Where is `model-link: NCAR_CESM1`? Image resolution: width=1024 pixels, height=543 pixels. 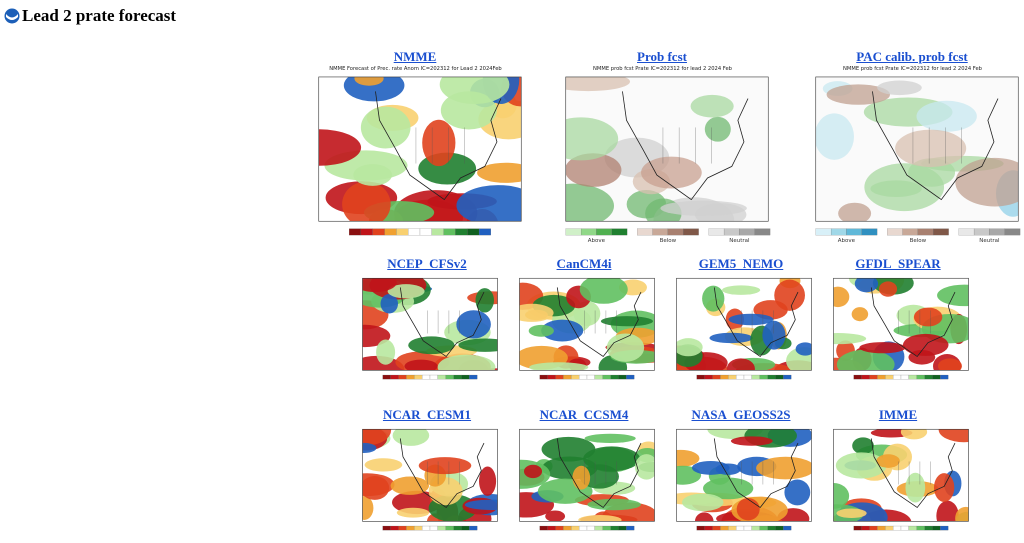
model-link: NCAR_CESM1 is located at coordinates (427, 414).